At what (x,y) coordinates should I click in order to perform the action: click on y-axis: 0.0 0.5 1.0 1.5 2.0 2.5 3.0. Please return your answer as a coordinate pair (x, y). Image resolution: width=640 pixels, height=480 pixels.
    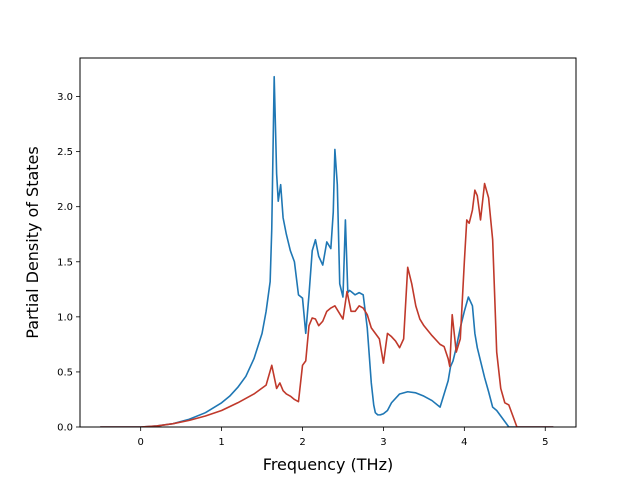
    Looking at the image, I should click on (68, 263).